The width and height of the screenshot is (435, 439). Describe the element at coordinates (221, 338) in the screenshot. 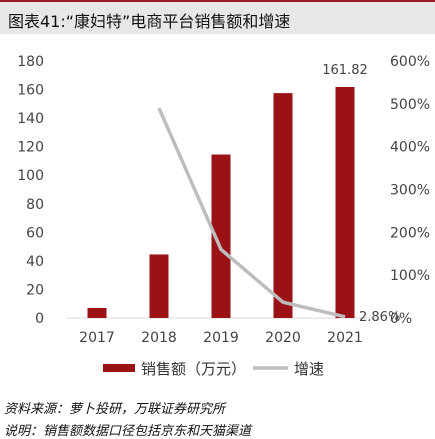

I see `x-axis-tick-label: 2019` at that location.